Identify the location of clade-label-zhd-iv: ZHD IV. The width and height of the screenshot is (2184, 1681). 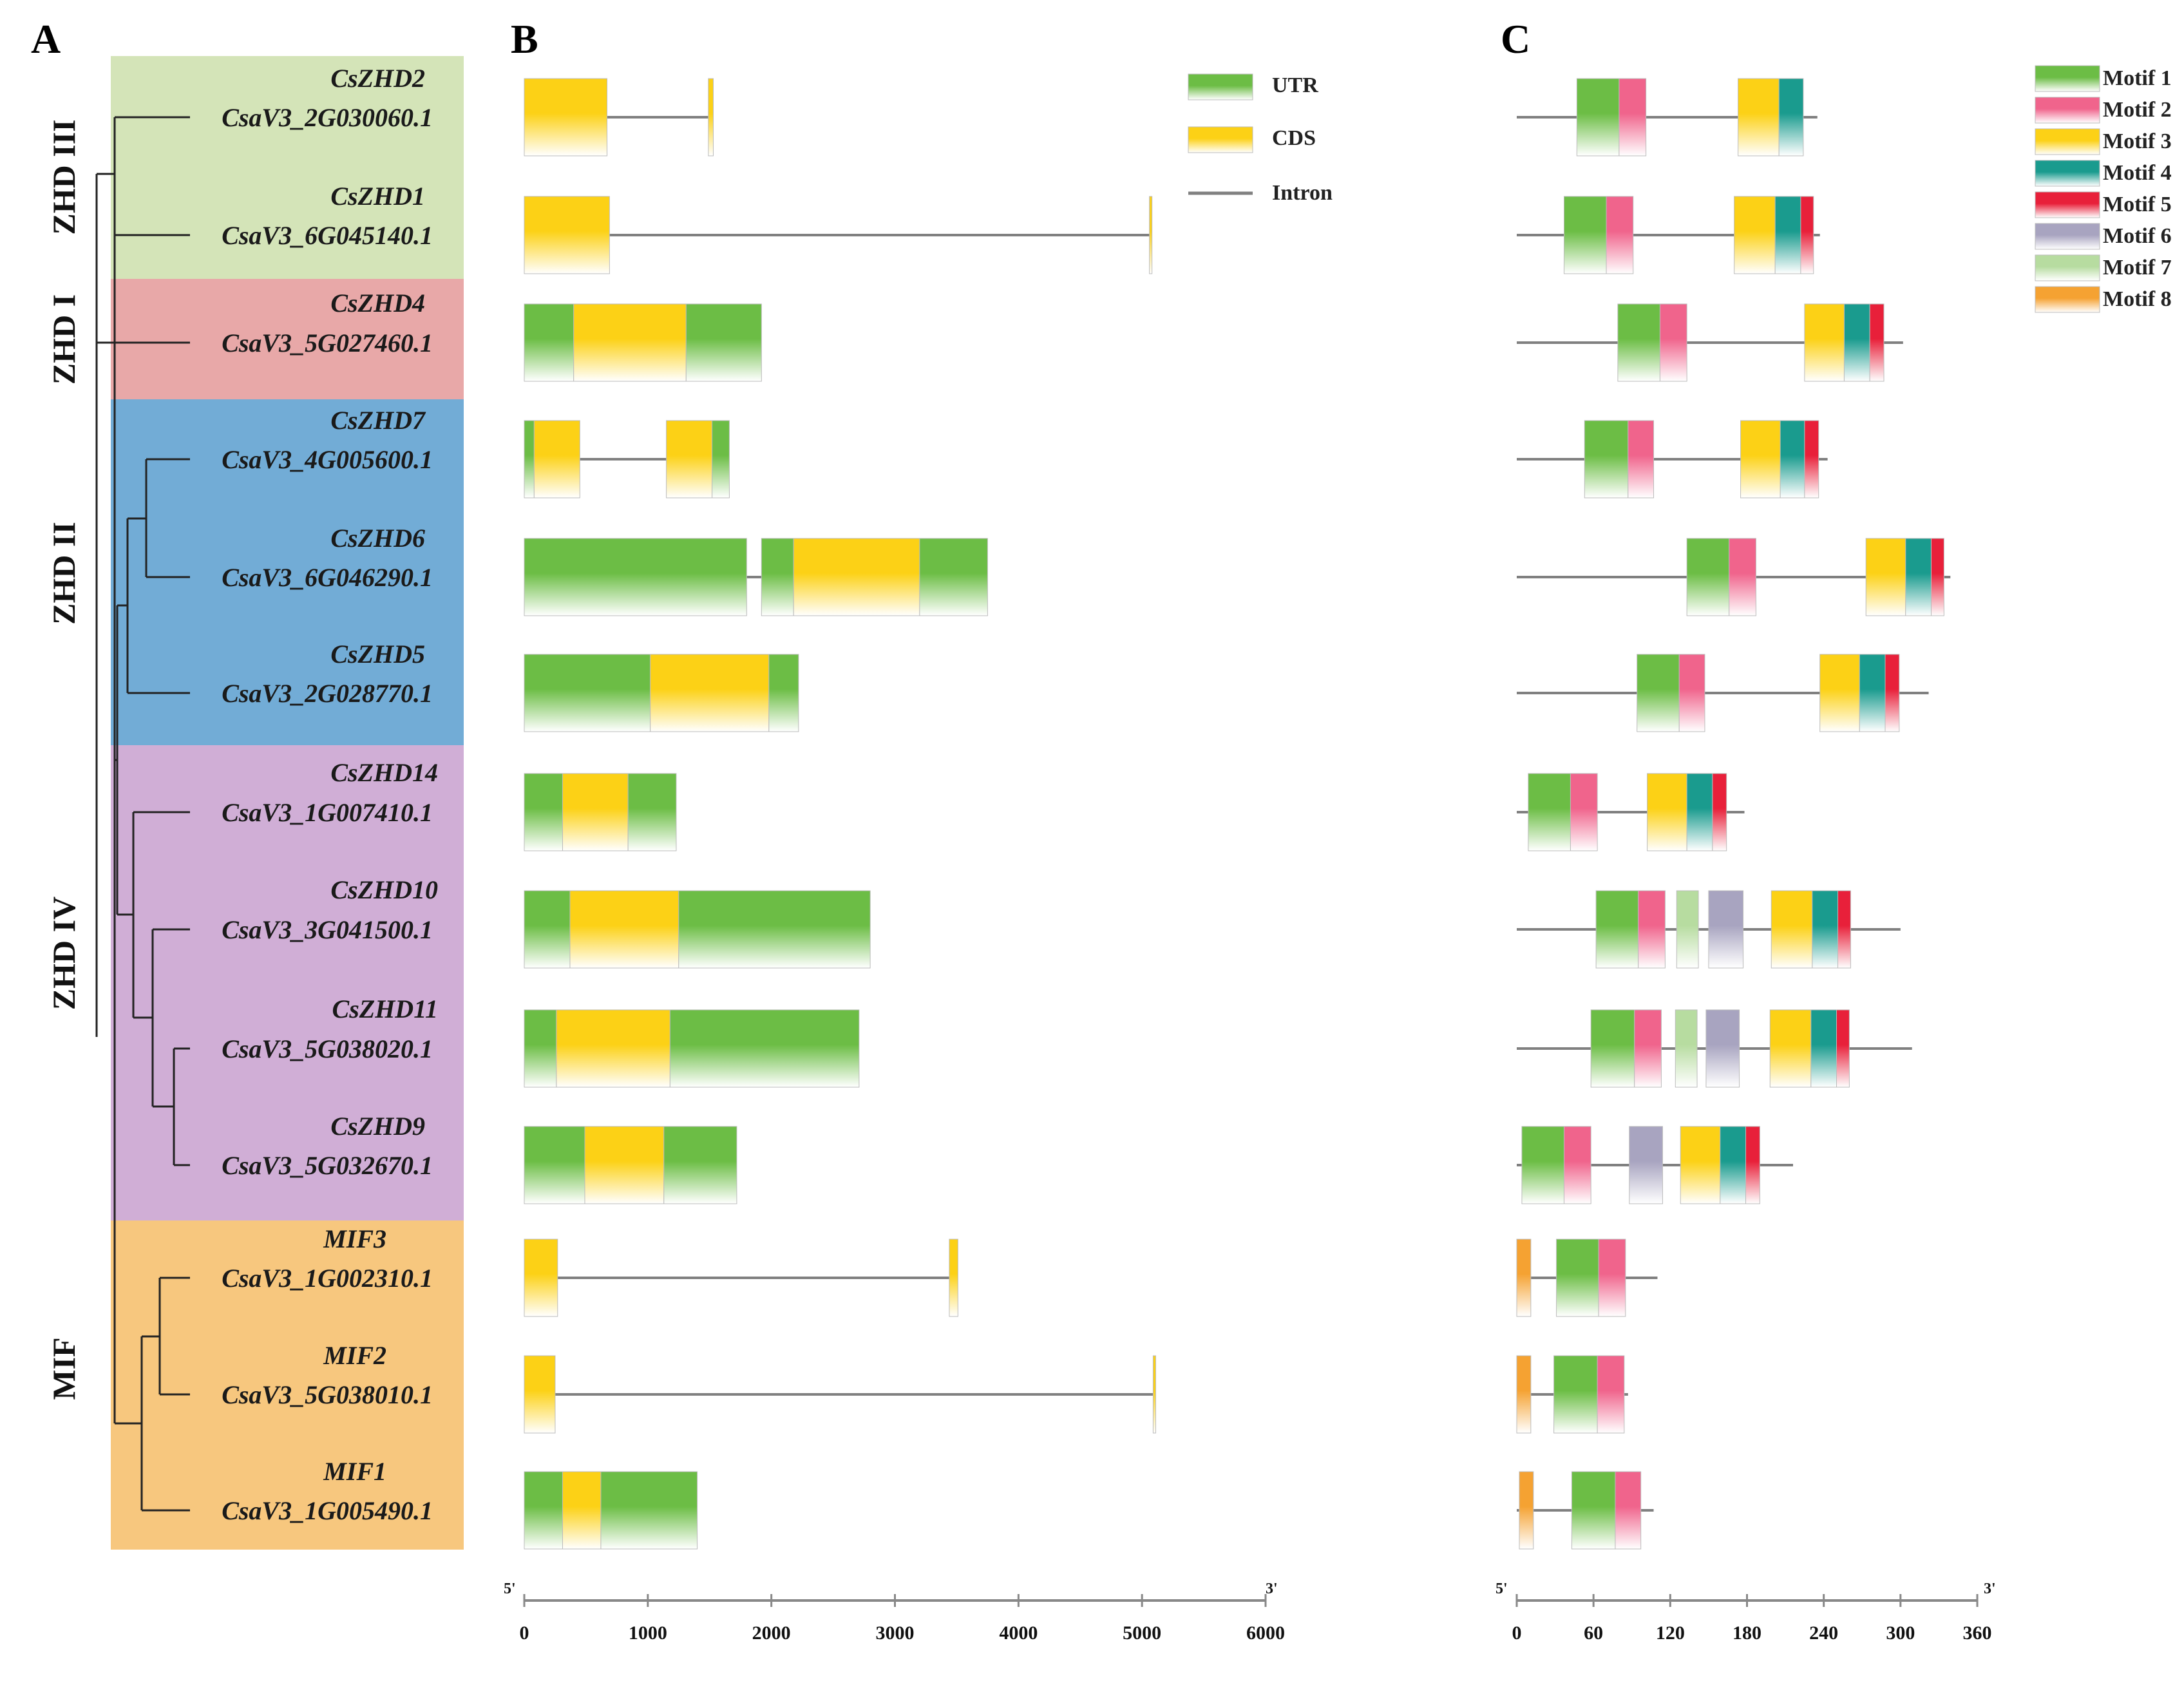
(64, 953).